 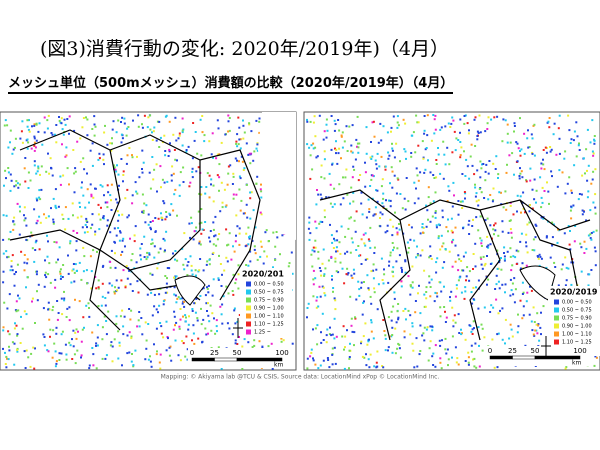 I want to click on legend-swatch, so click(x=248, y=292).